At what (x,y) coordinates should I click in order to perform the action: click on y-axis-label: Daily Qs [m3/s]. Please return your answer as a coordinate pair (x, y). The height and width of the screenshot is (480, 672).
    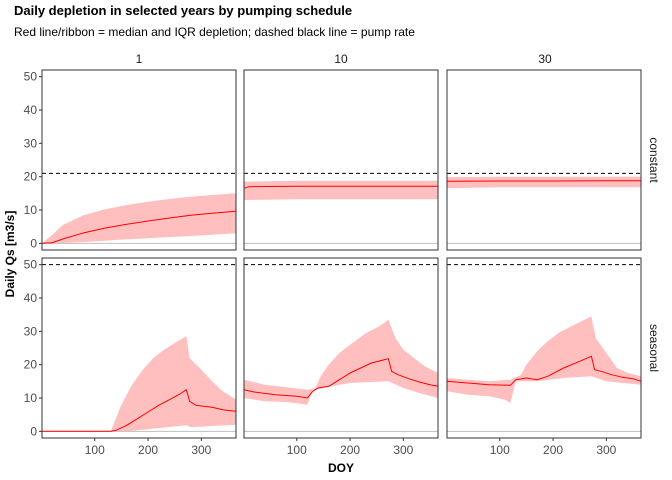
    Looking at the image, I should click on (10, 254).